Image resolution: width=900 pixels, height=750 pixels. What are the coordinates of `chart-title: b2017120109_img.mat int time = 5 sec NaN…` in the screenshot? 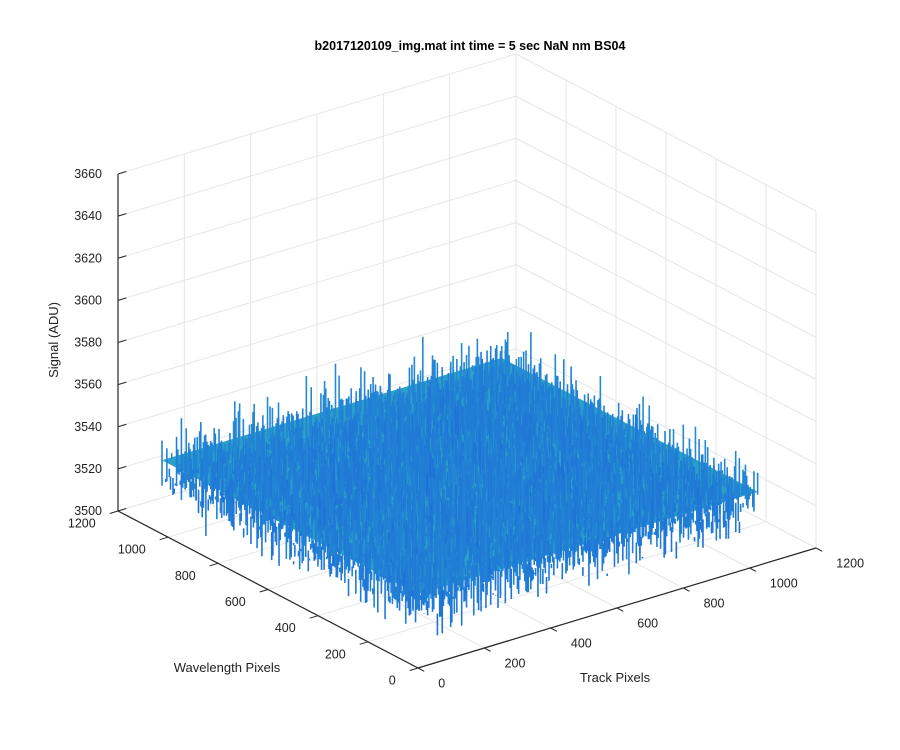 It's located at (470, 46).